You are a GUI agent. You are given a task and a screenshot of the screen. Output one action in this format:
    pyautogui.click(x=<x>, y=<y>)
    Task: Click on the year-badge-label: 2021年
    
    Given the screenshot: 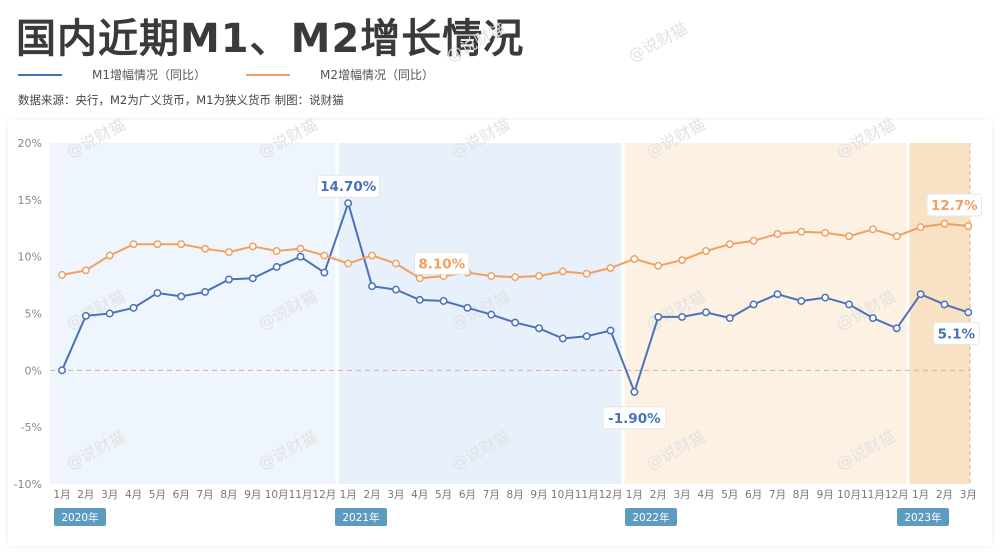 What is the action you would take?
    pyautogui.click(x=360, y=517)
    